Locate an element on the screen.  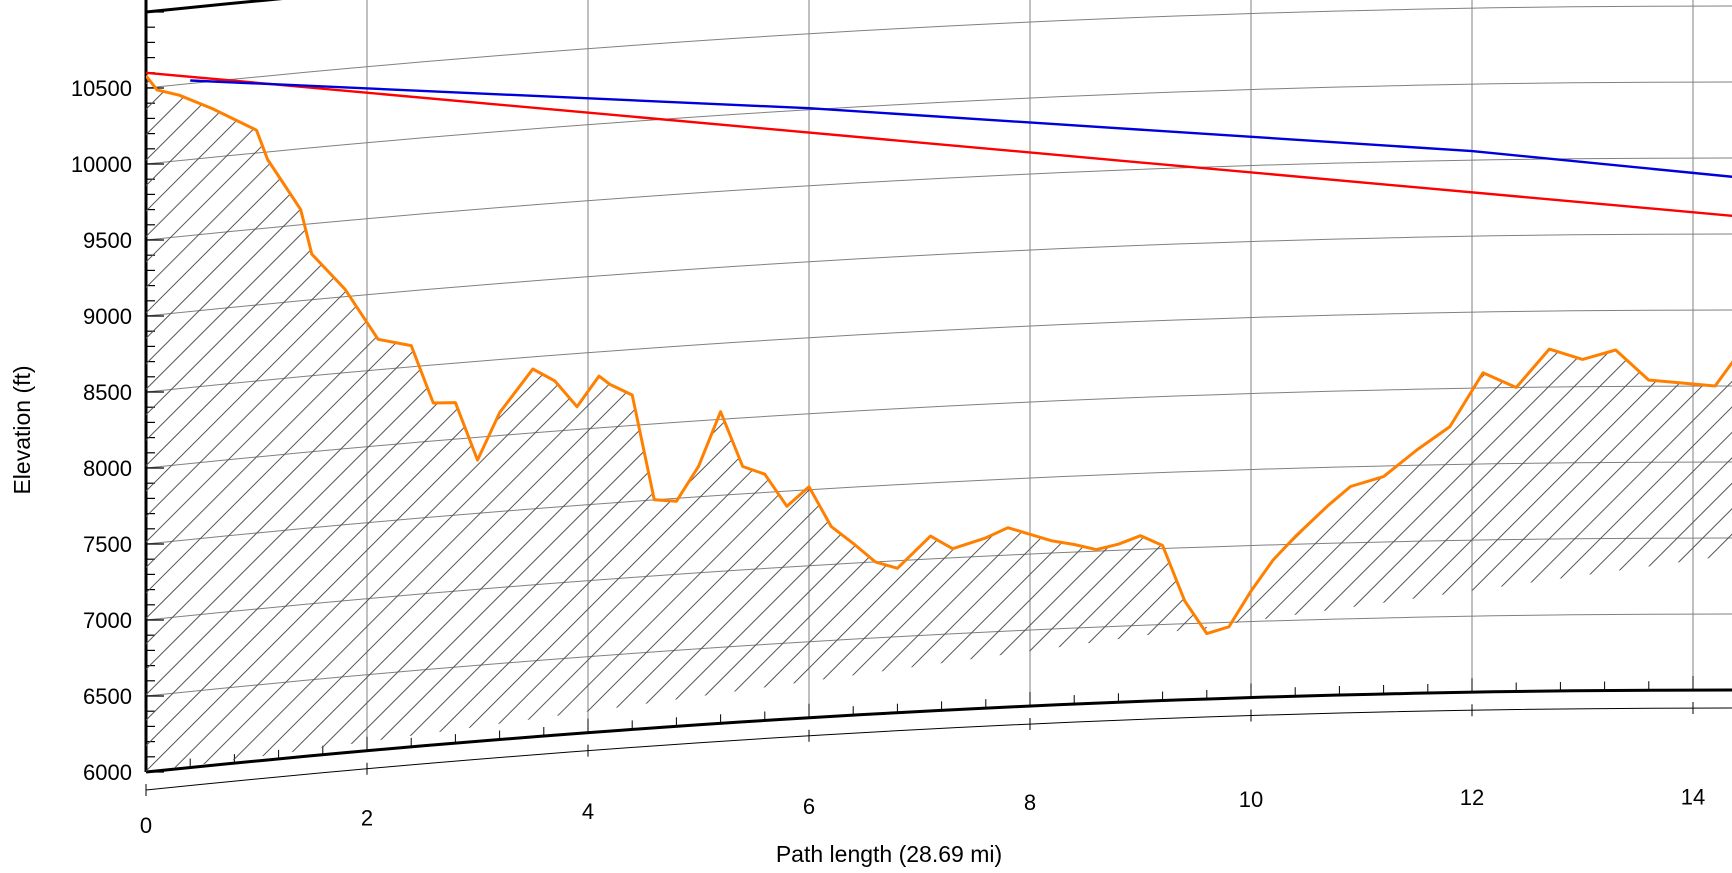
y-tick-label: 8500 is located at coordinates (107, 392).